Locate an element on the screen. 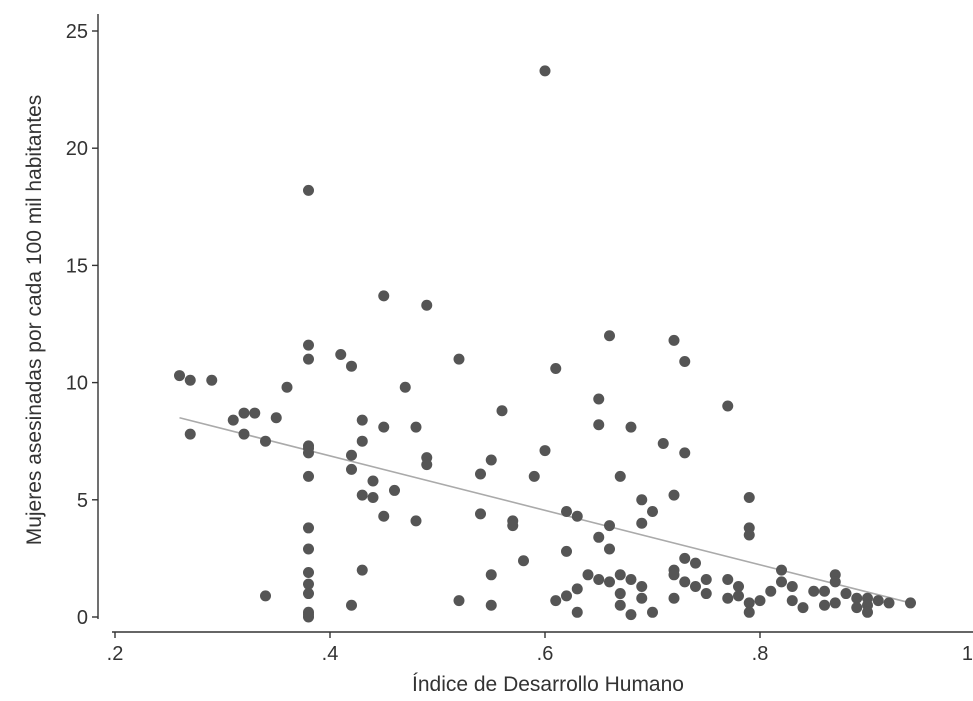 The image size is (973, 701). x-tick-label: 1 is located at coordinates (967, 654).